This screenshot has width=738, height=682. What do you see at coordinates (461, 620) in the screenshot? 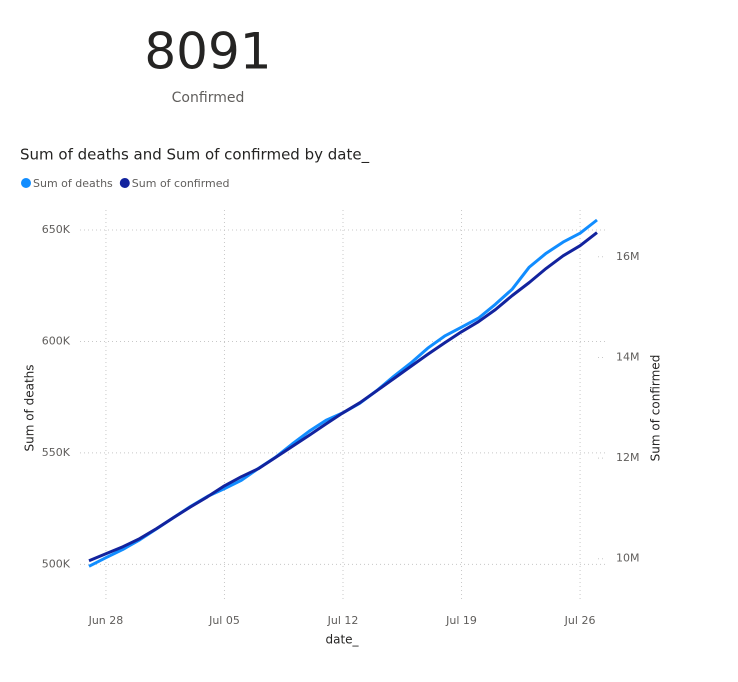
I see `x-tick-label: Jul 19` at bounding box center [461, 620].